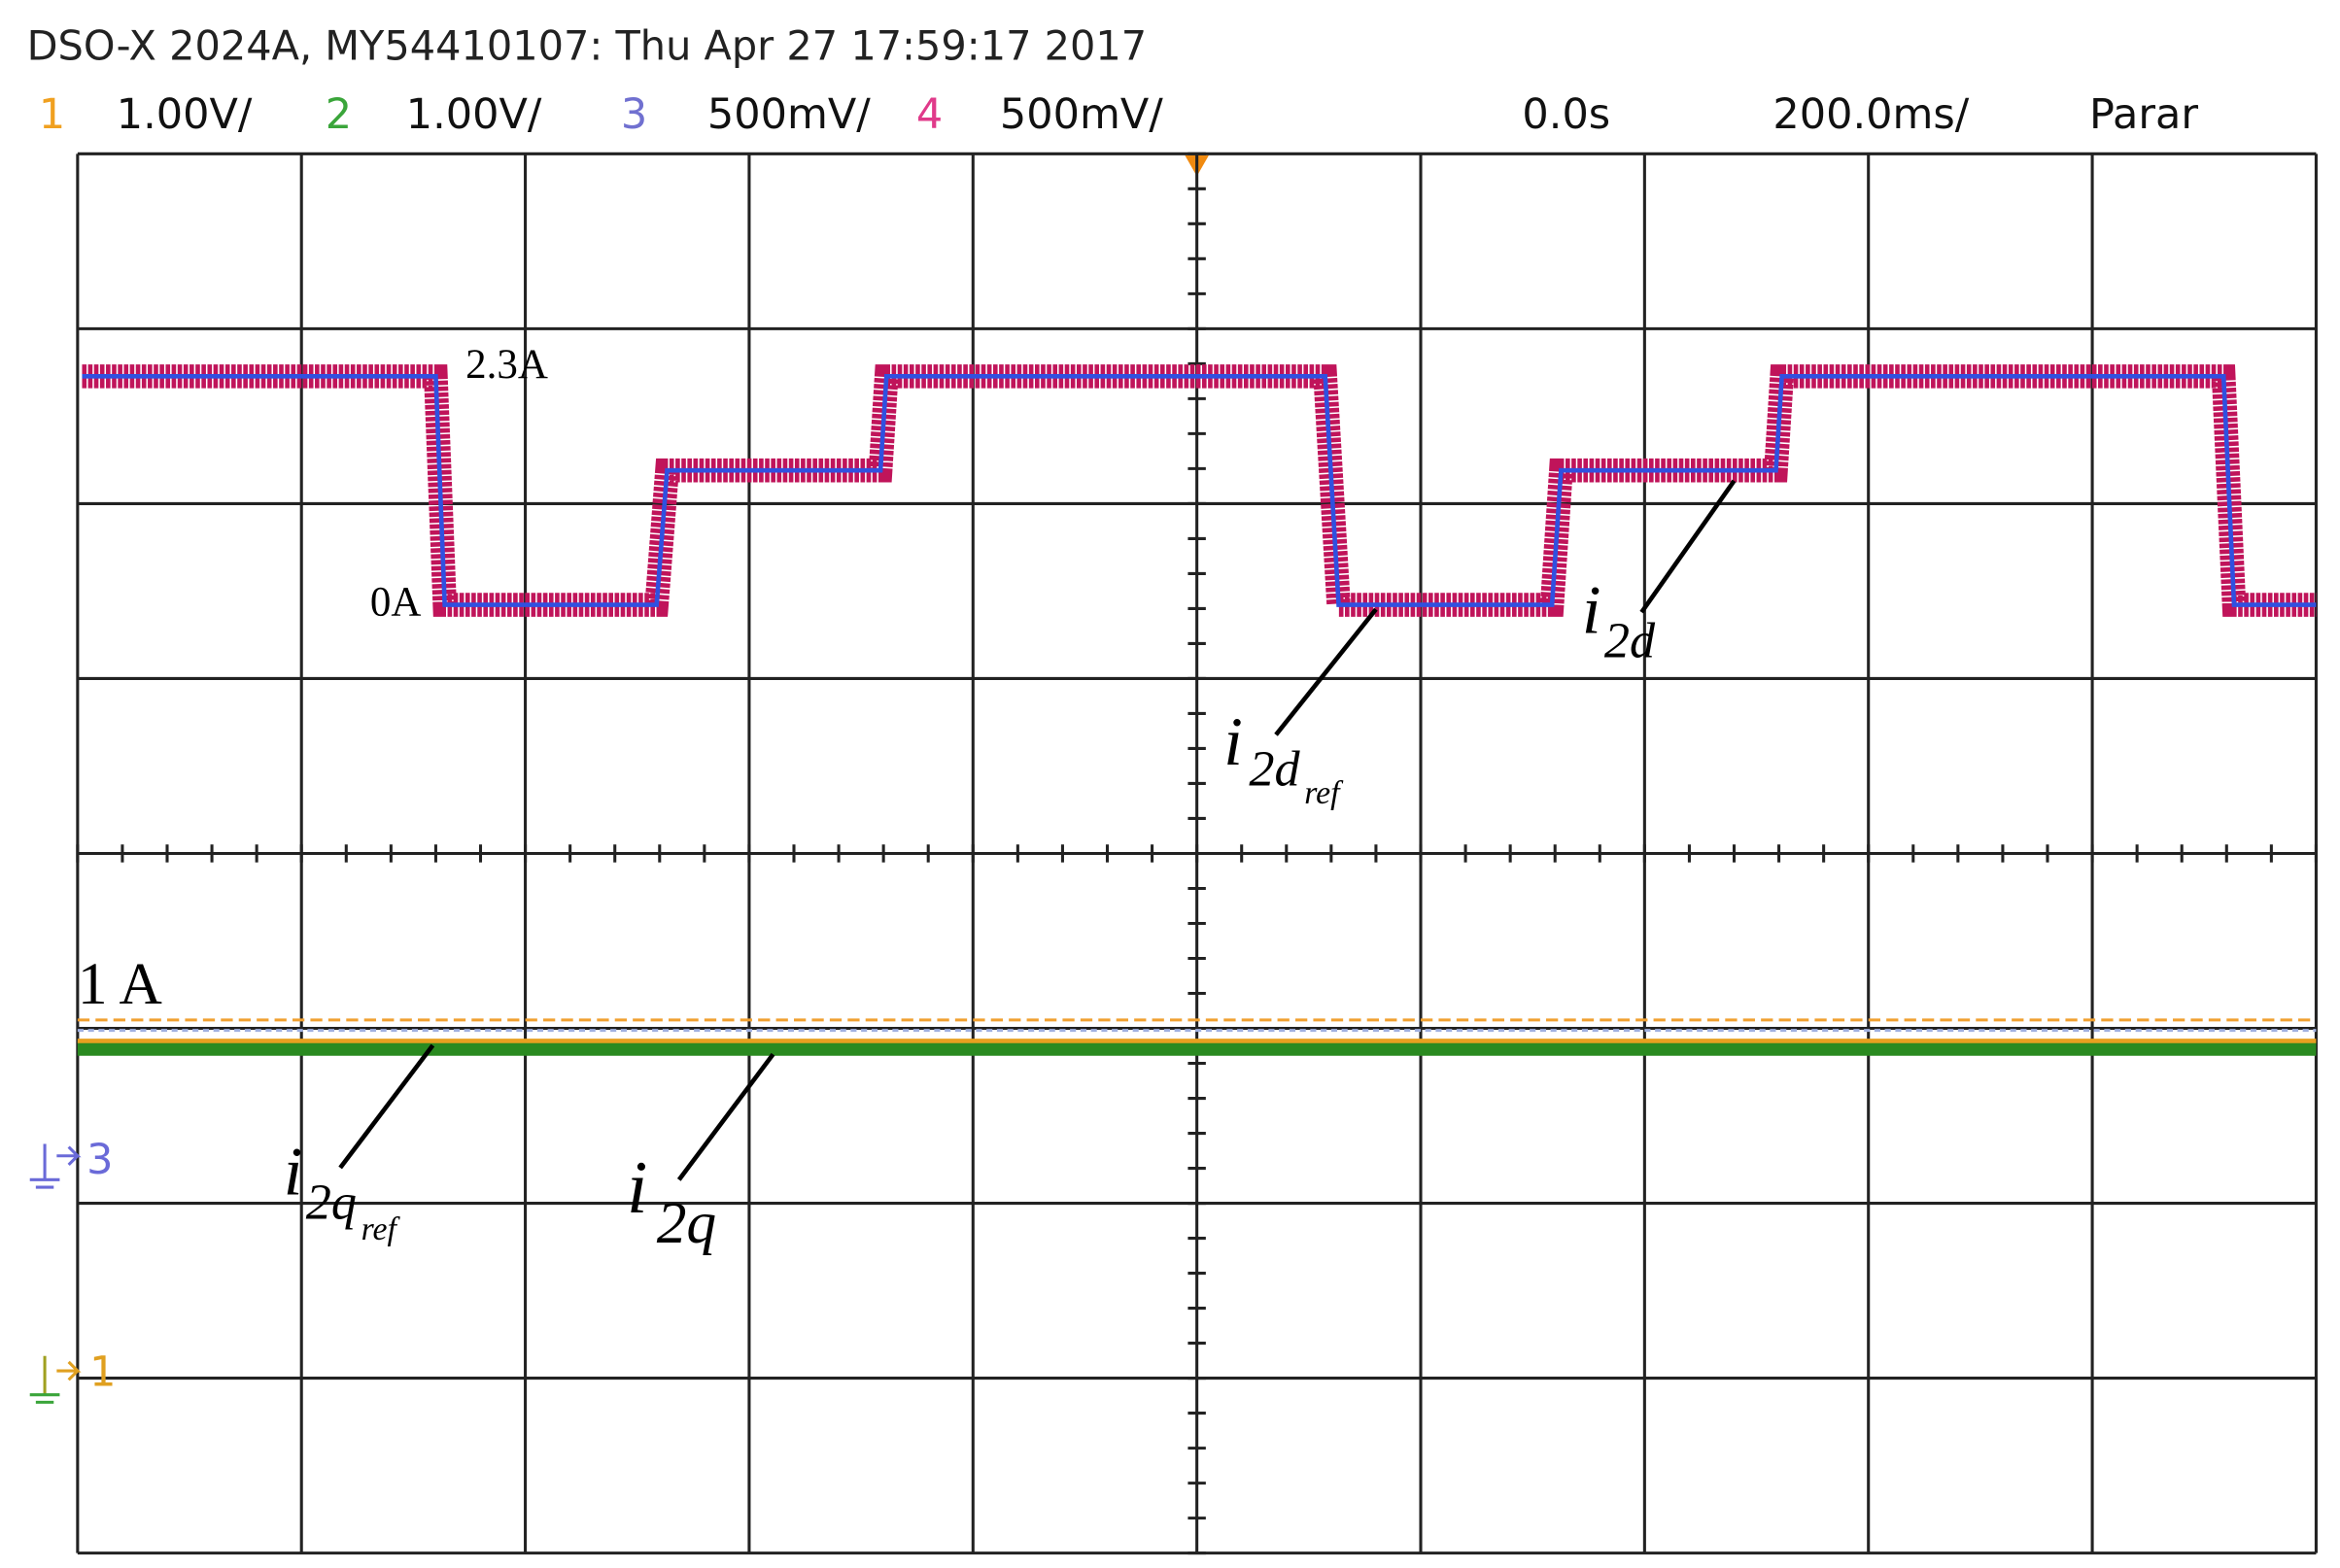 The image size is (2340, 1568). What do you see at coordinates (1274, 769) in the screenshot?
I see `i2d-ref-sub: 2d` at bounding box center [1274, 769].